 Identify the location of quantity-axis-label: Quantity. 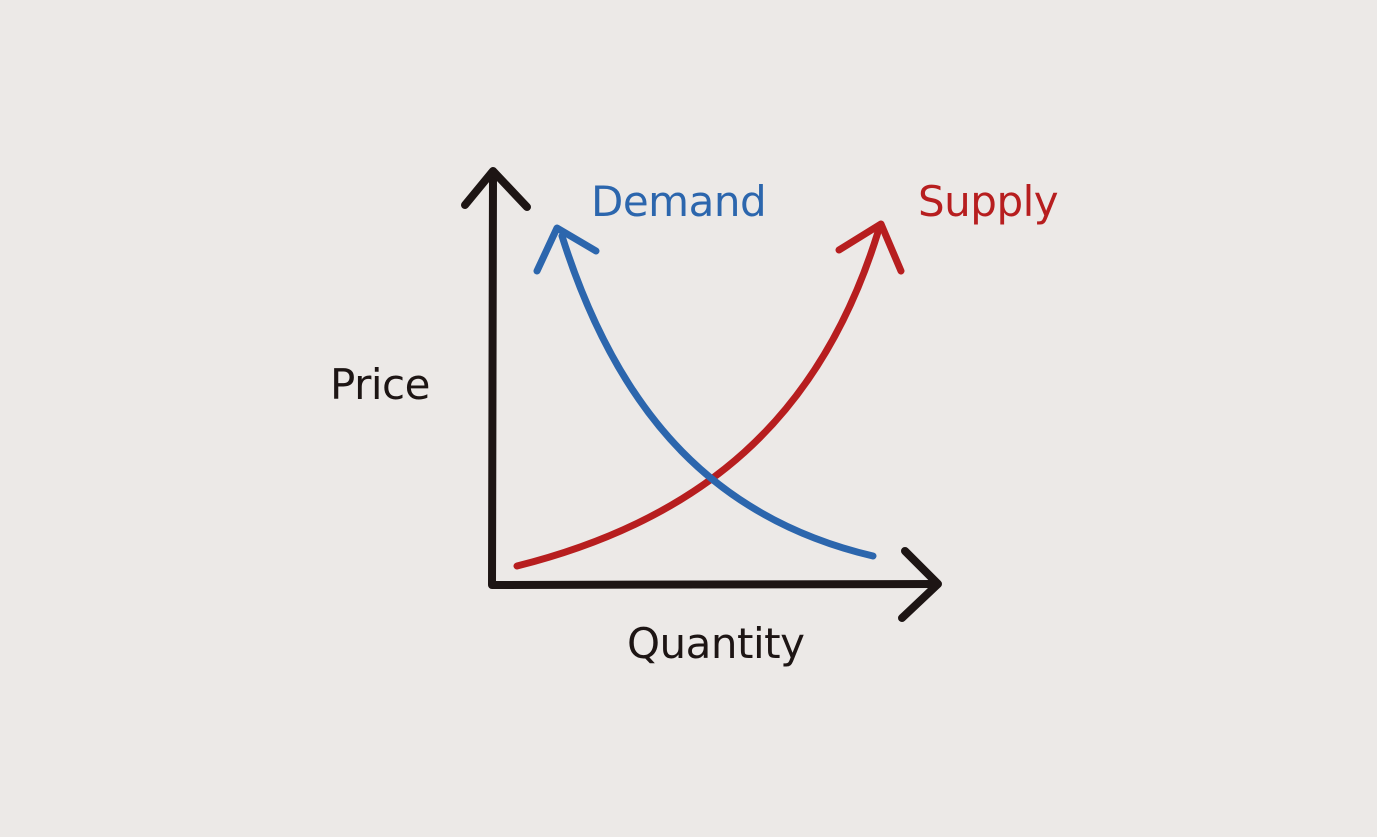
(716, 643).